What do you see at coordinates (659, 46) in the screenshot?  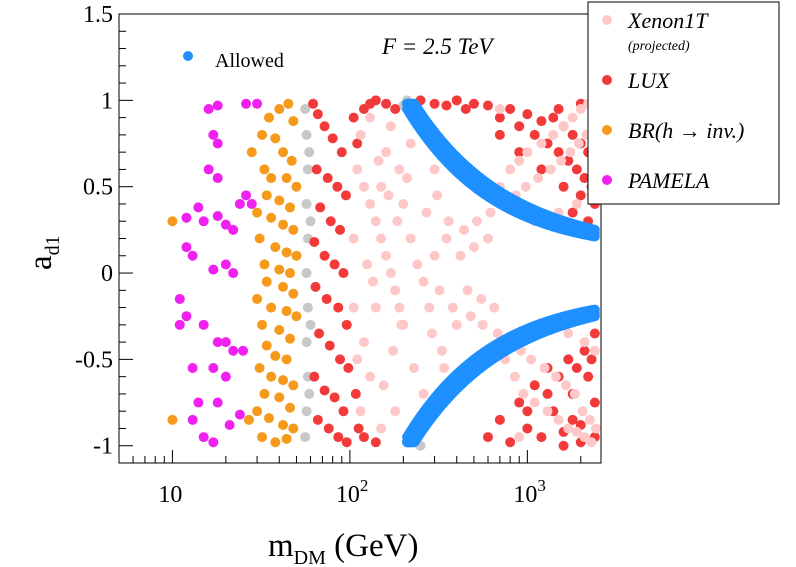 I see `legend-sublabel: (projected)` at bounding box center [659, 46].